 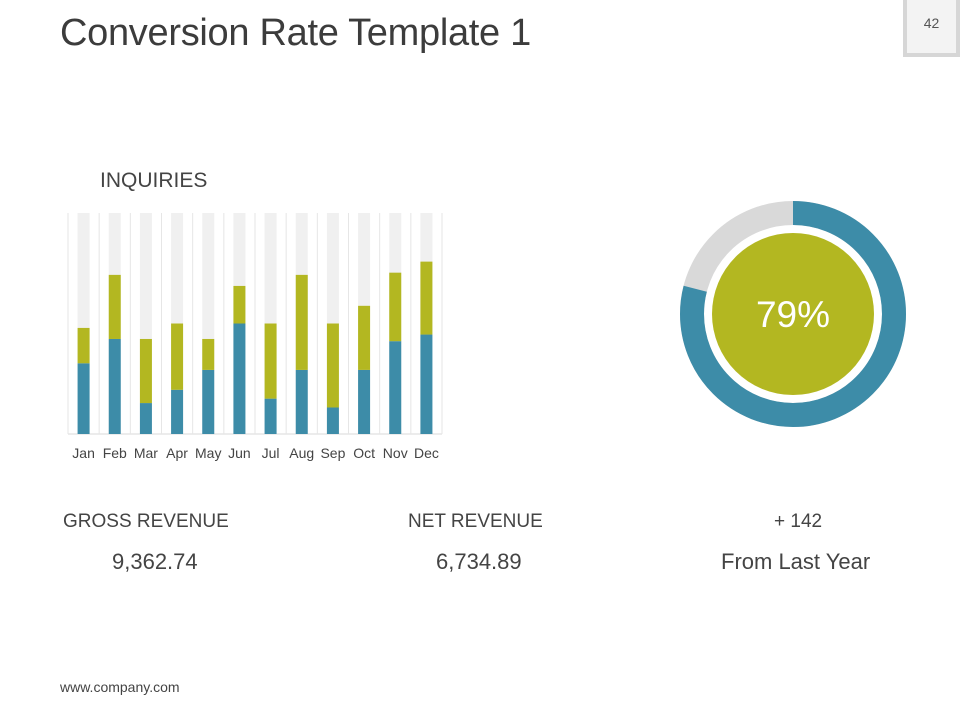 I want to click on footer-url: www.company.com, so click(x=120, y=687).